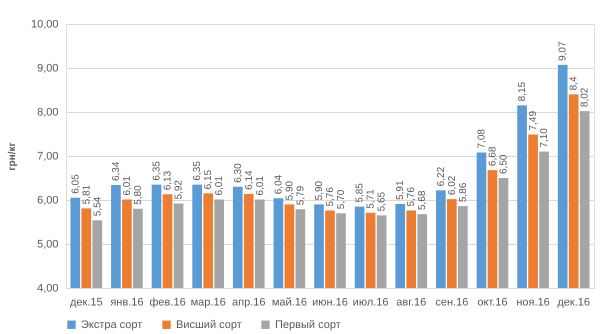 The height and width of the screenshot is (334, 600). What do you see at coordinates (208, 180) in the screenshot?
I see `data-label: 6,15` at bounding box center [208, 180].